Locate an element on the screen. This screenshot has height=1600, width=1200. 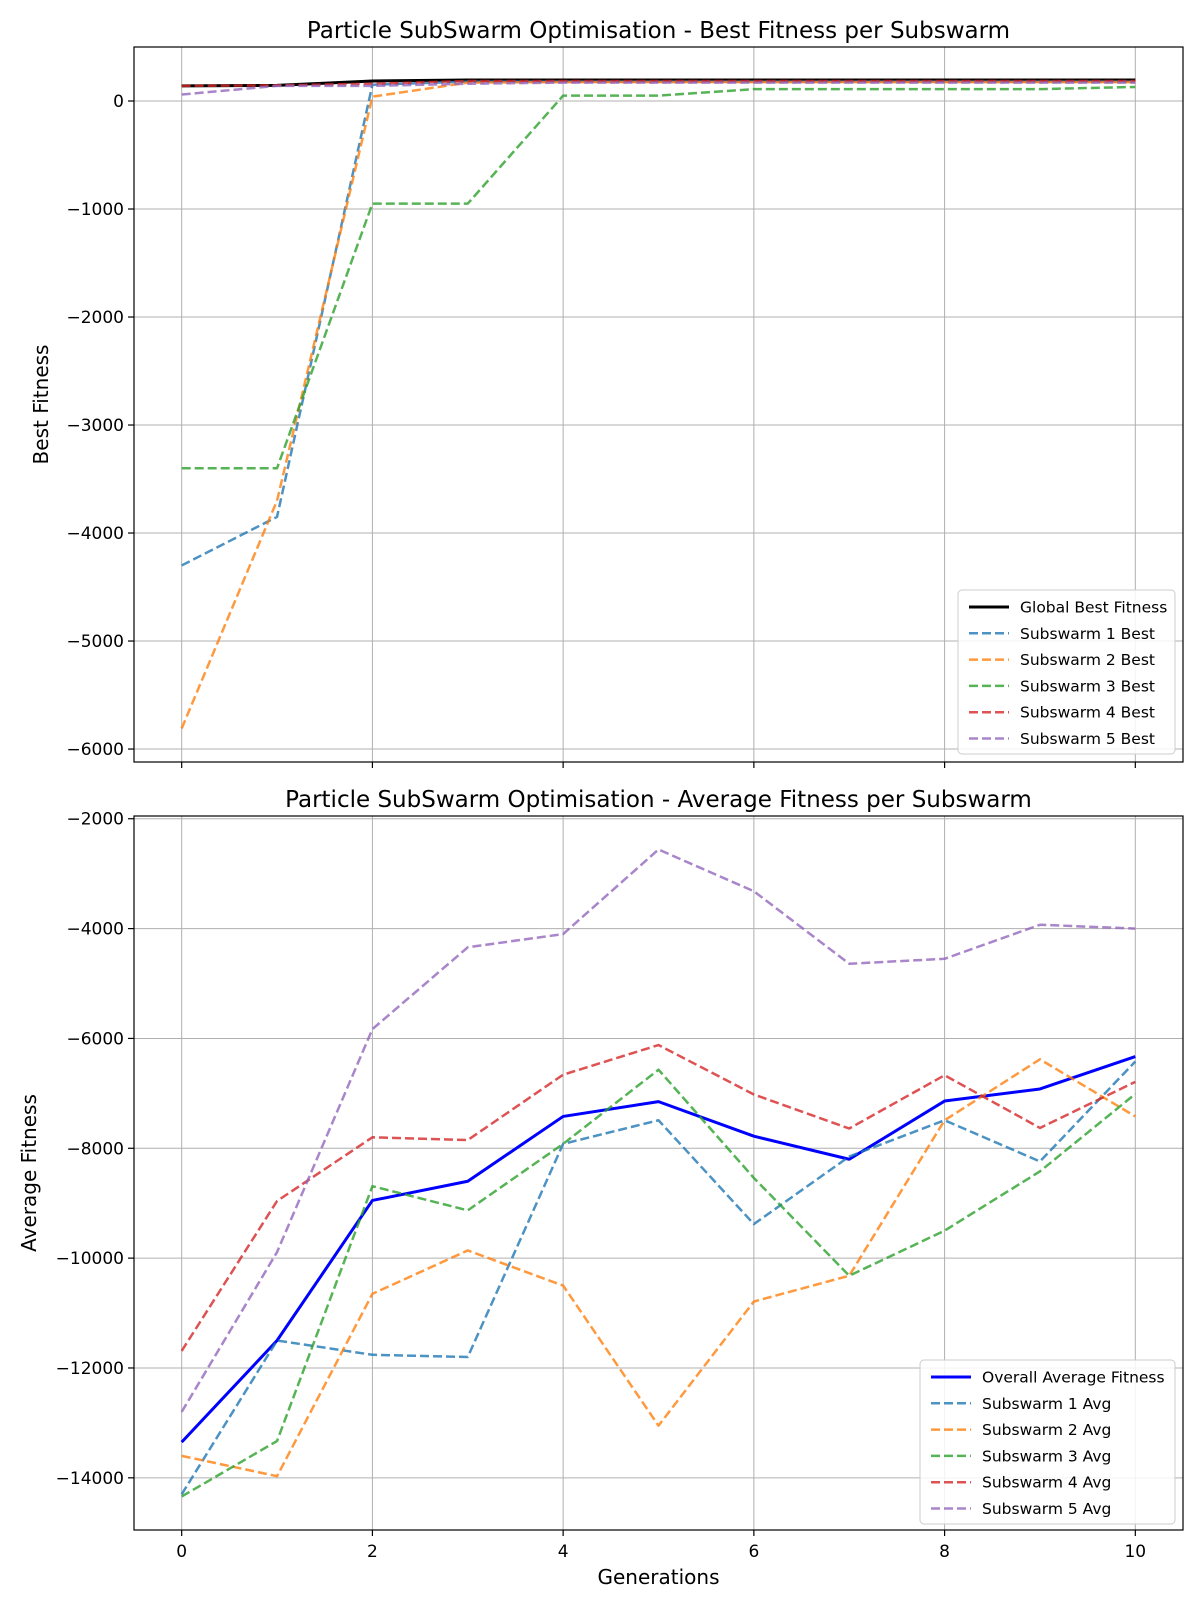
legend-label-4: Subswarm 3 Avg is located at coordinates (1046, 1456).